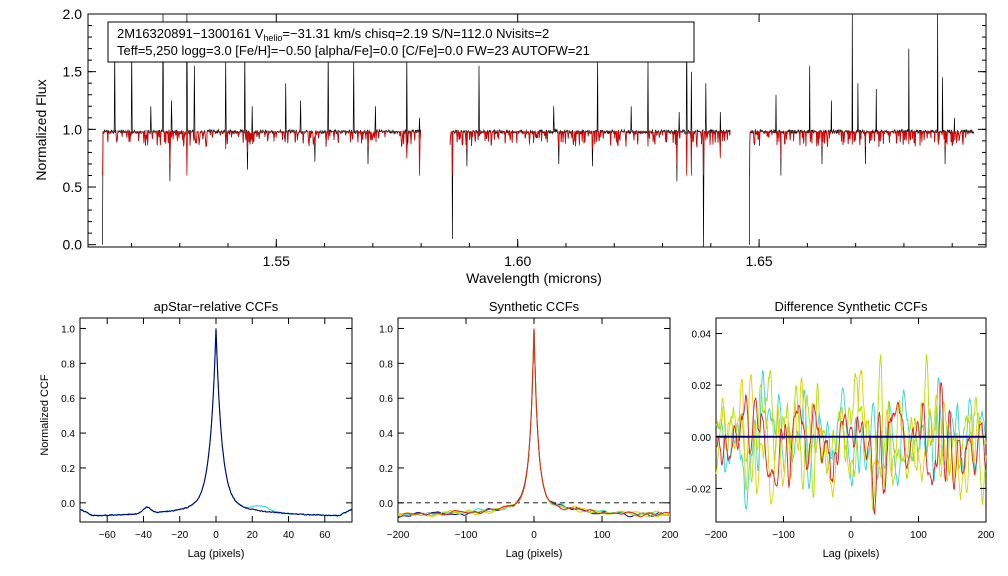  I want to click on ccf2-y-tick-label: 0.6, so click(386, 399).